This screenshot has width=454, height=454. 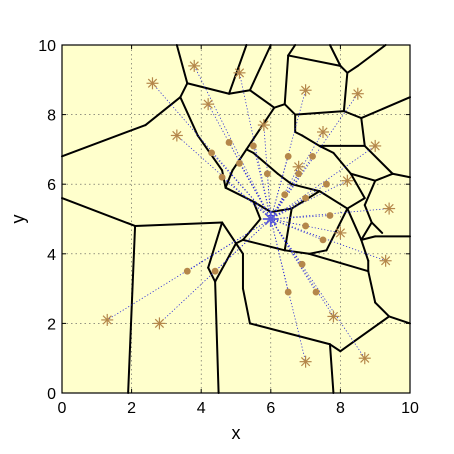 I want to click on x-tick-label: 10, so click(x=410, y=408).